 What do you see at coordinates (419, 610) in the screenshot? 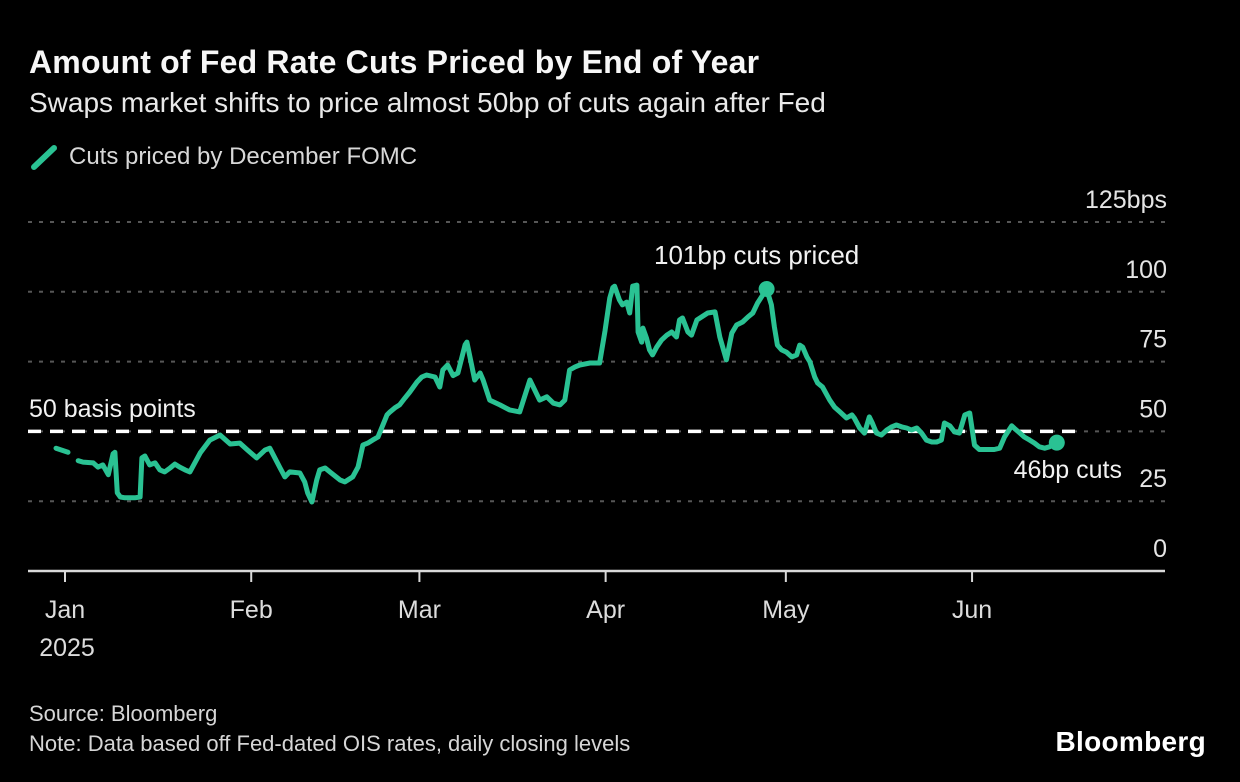
I see `x-axis-label-Mar: Mar` at bounding box center [419, 610].